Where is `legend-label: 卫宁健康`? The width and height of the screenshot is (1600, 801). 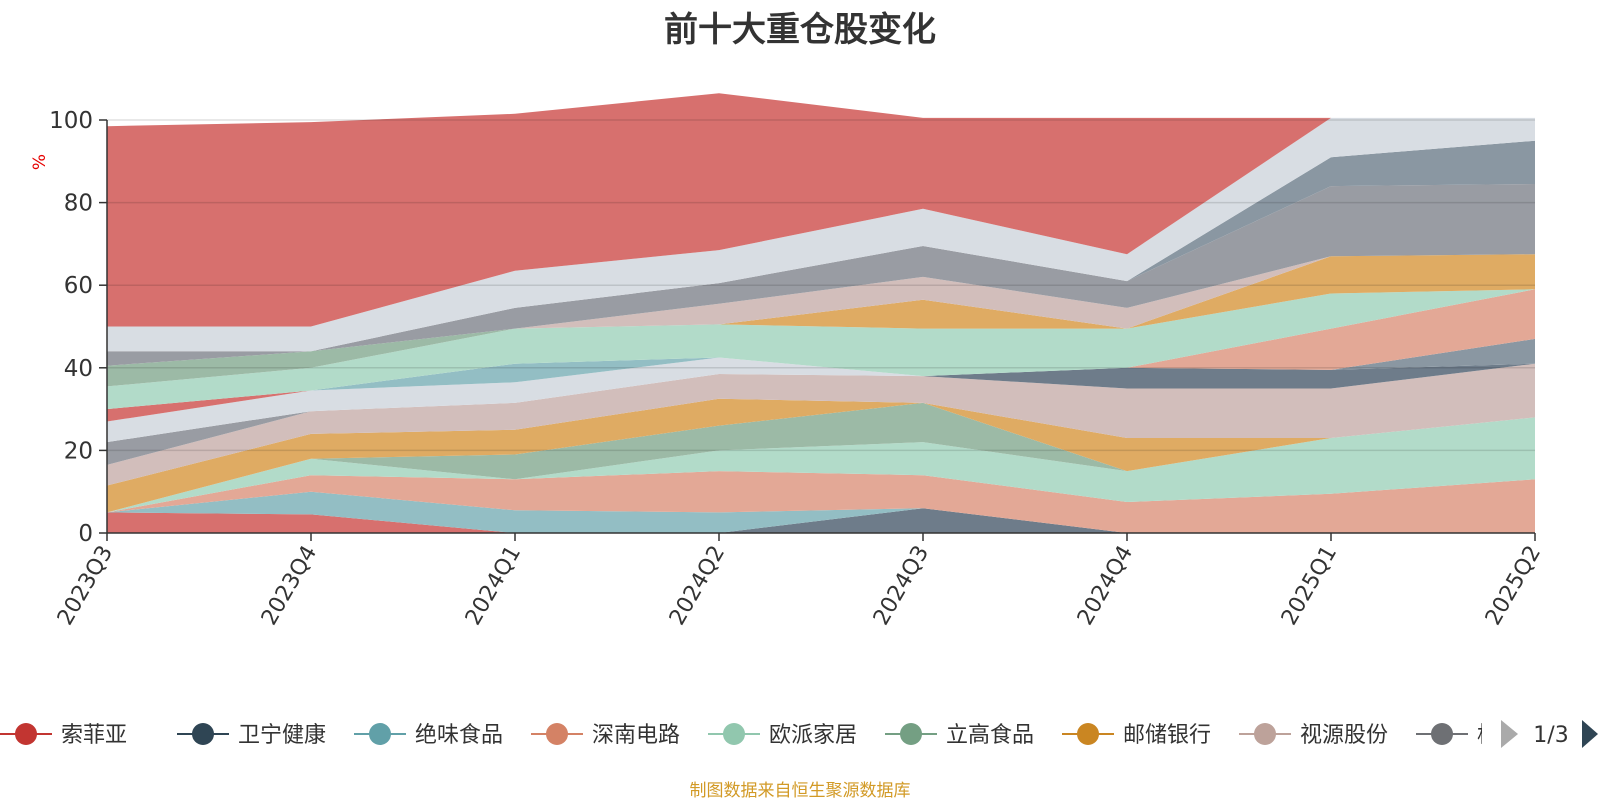 legend-label: 卫宁健康 is located at coordinates (282, 735).